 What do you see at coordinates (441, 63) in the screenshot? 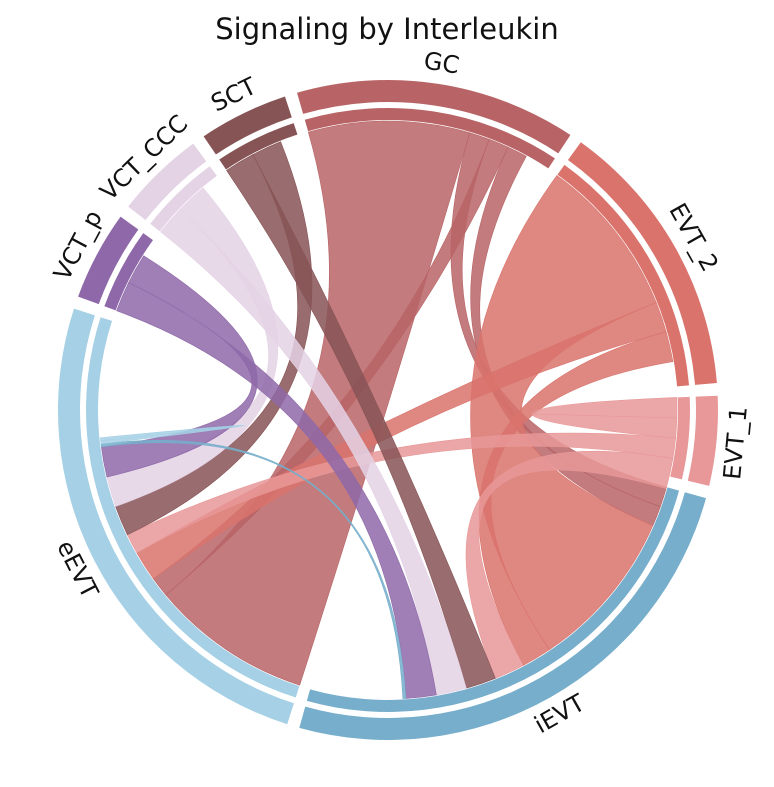
I see `sector-label-gc: GC` at bounding box center [441, 63].